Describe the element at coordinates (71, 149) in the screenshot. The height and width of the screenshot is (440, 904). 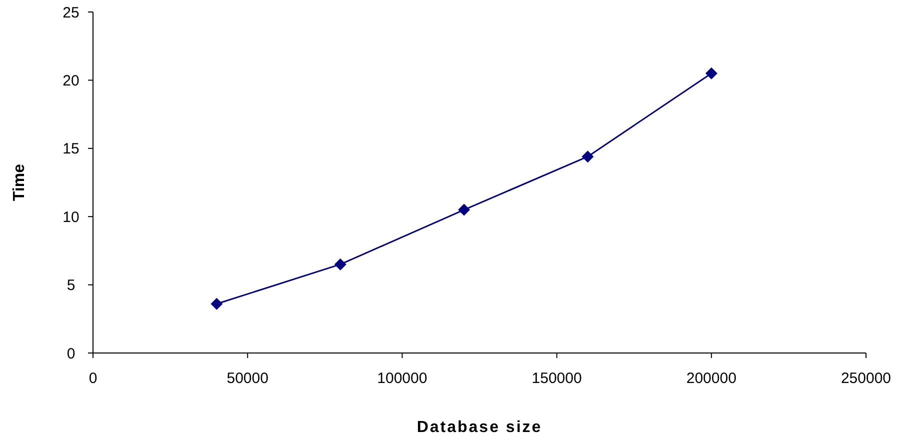
I see `y-tick-label: 15` at that location.